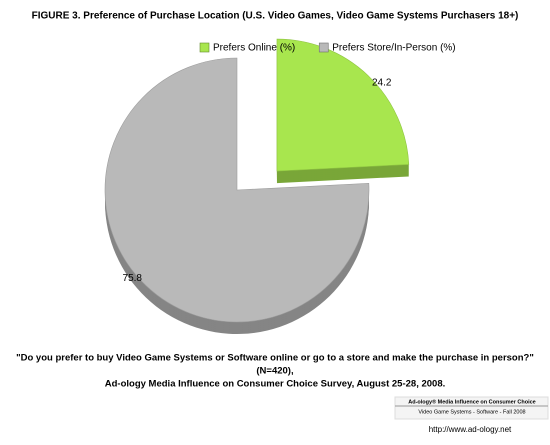 This screenshot has height=445, width=550. I want to click on sample-size: (N=420),, so click(274, 371).